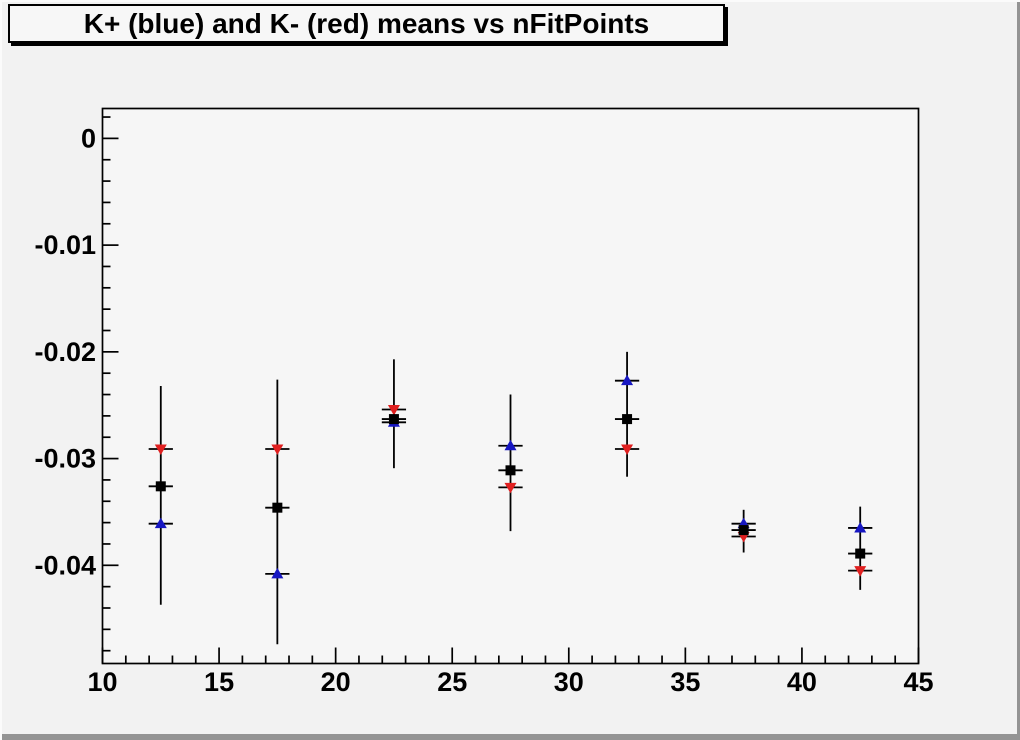  Describe the element at coordinates (88, 138) in the screenshot. I see `y-tick-label: 0` at that location.